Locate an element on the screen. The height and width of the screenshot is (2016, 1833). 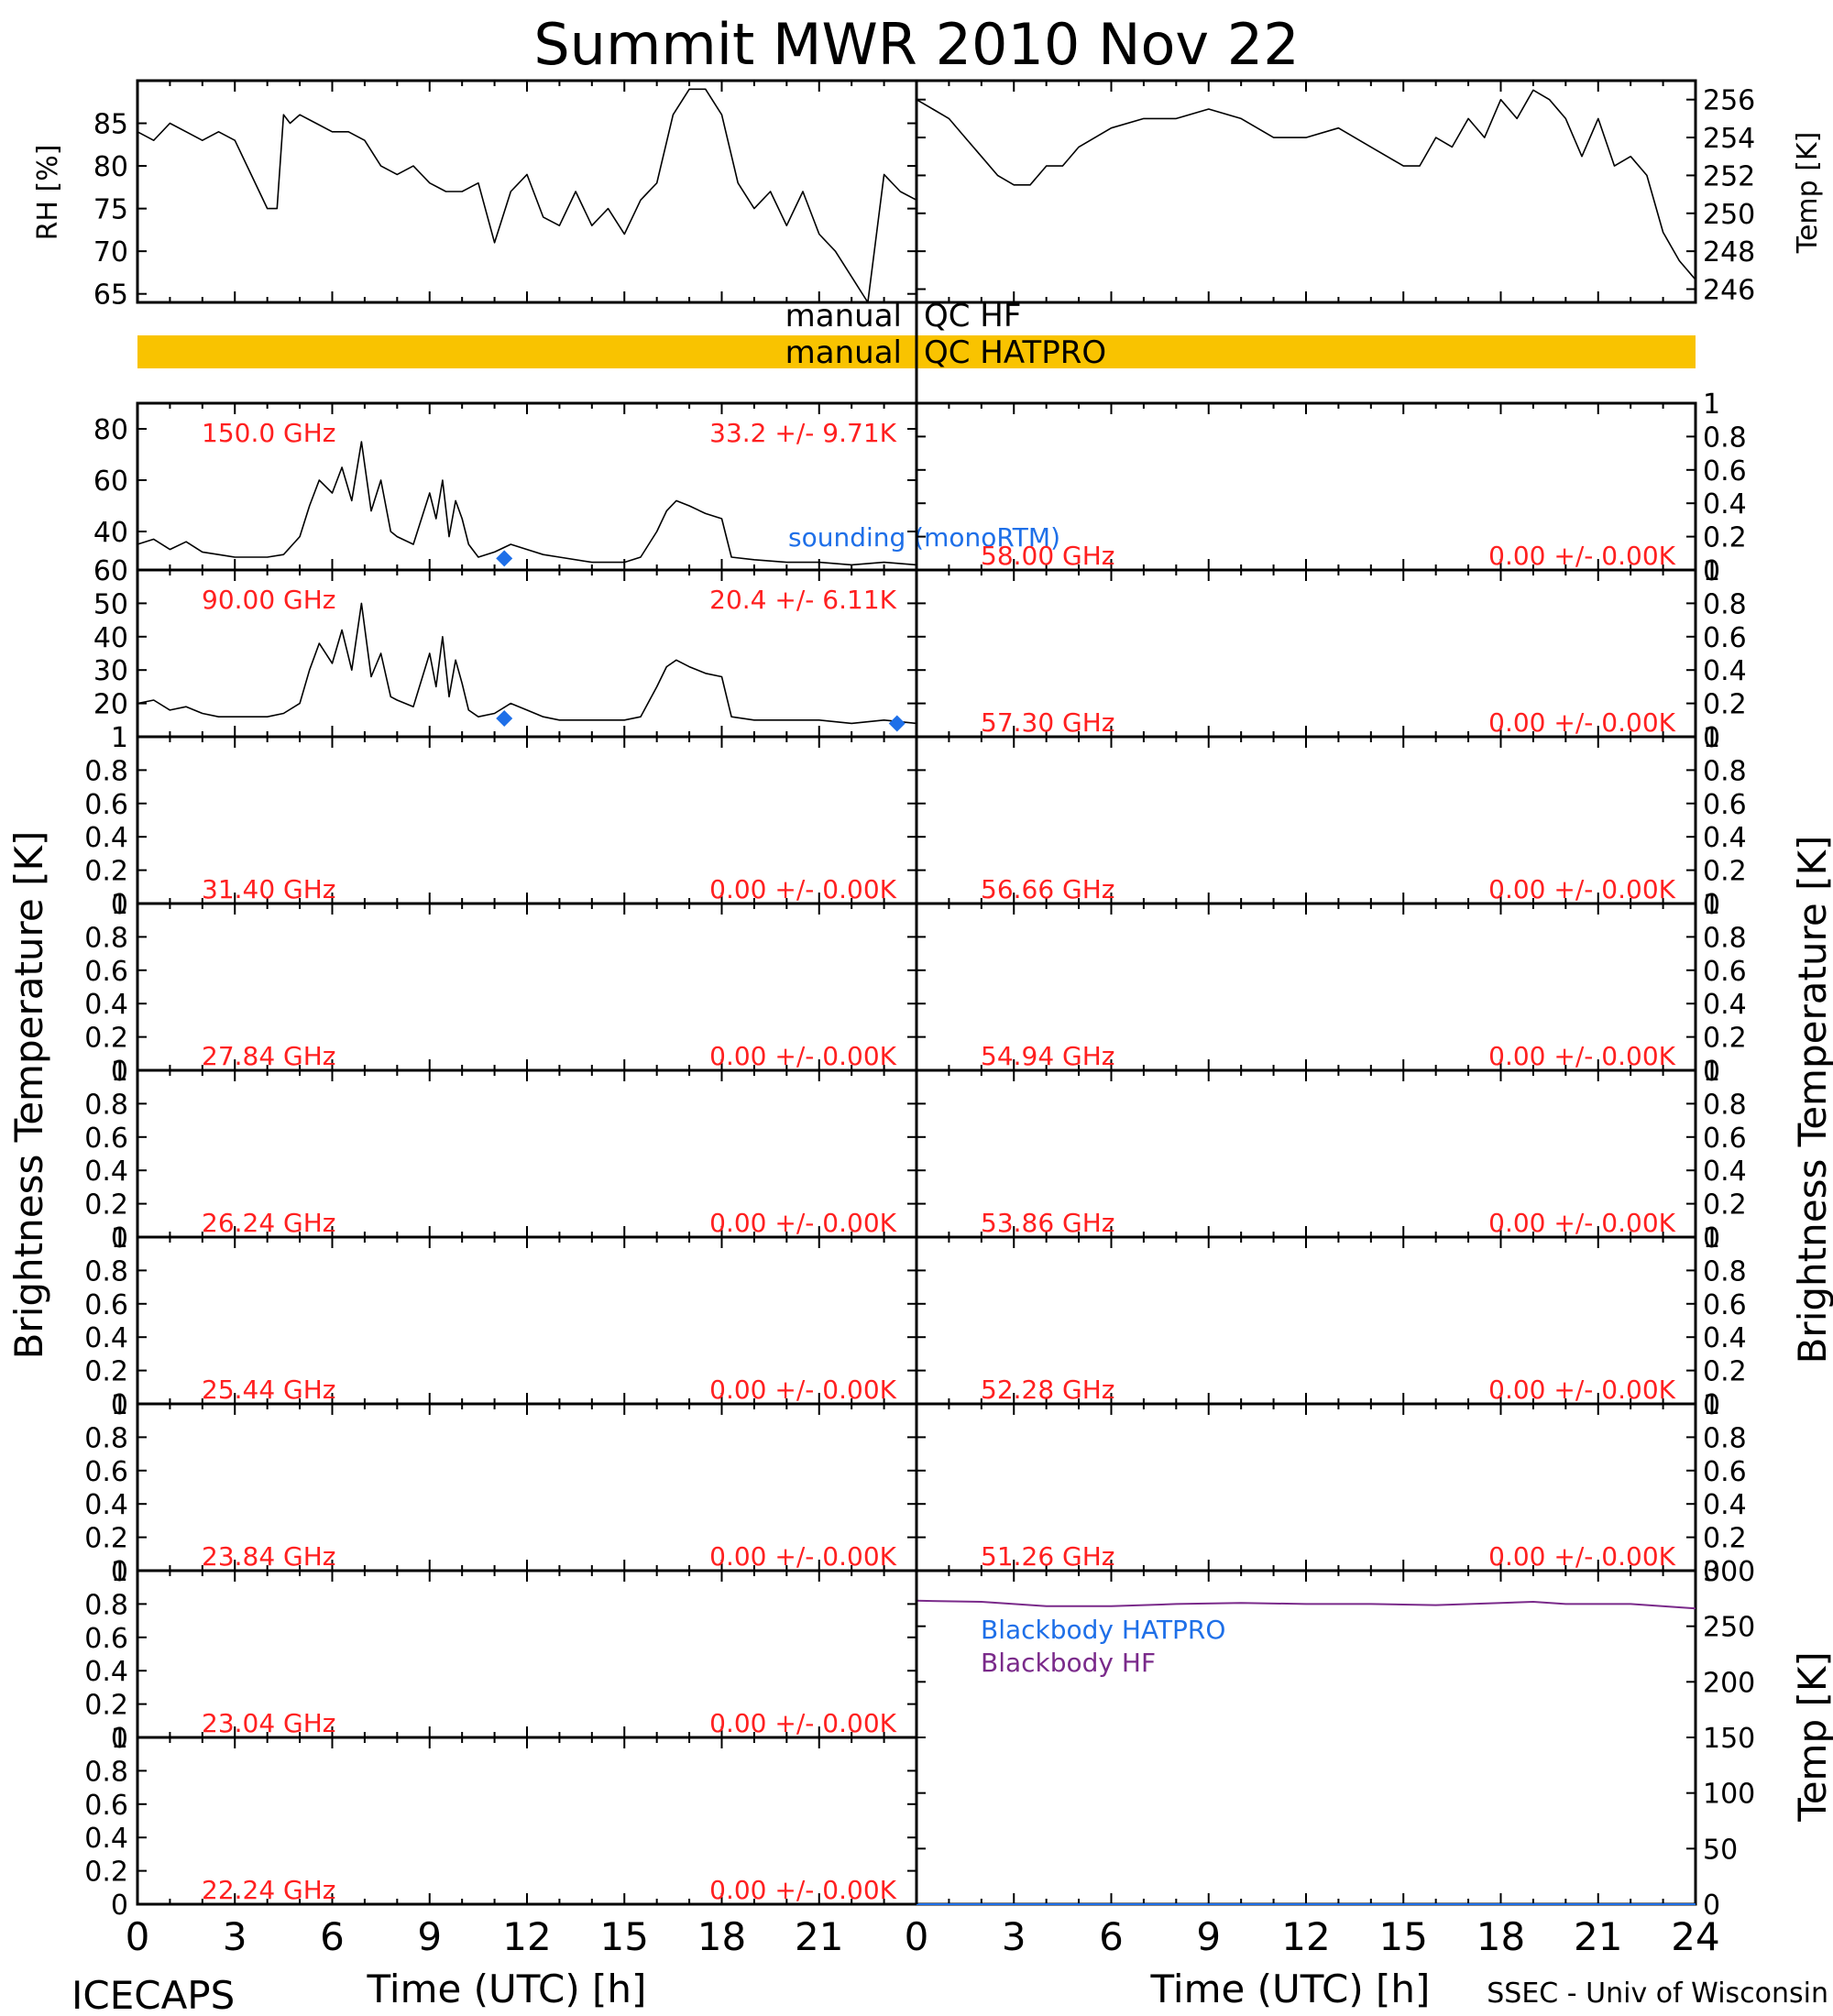
rh-panel-line is located at coordinates (527, 195).